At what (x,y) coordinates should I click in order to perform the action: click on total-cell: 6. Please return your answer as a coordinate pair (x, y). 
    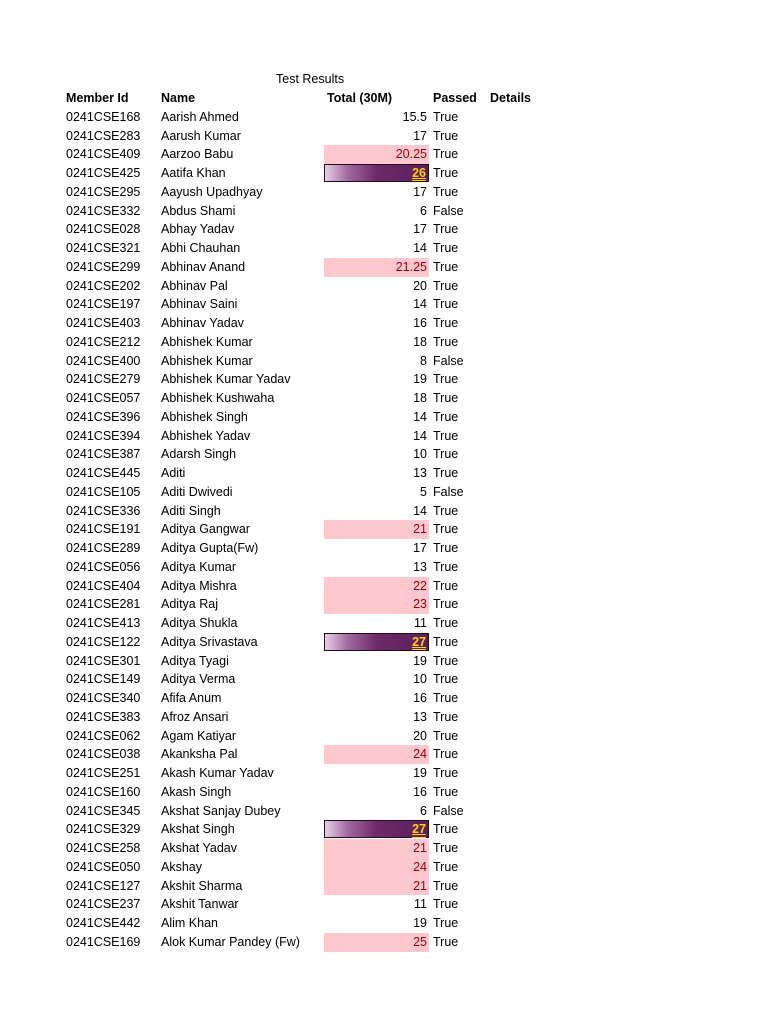
    Looking at the image, I should click on (376, 811).